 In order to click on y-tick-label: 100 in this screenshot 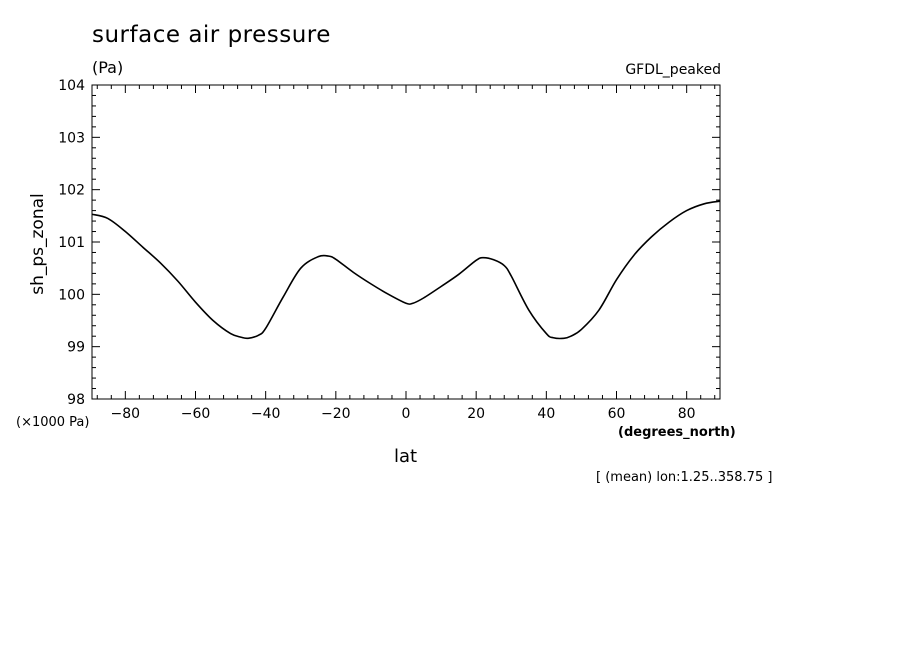, I will do `click(71, 295)`.